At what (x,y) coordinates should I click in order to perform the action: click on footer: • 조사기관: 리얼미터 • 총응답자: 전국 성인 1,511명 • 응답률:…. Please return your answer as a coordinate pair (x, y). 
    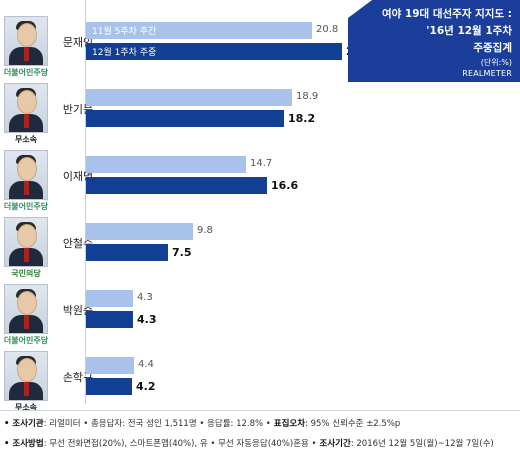
    Looking at the image, I should click on (260, 436).